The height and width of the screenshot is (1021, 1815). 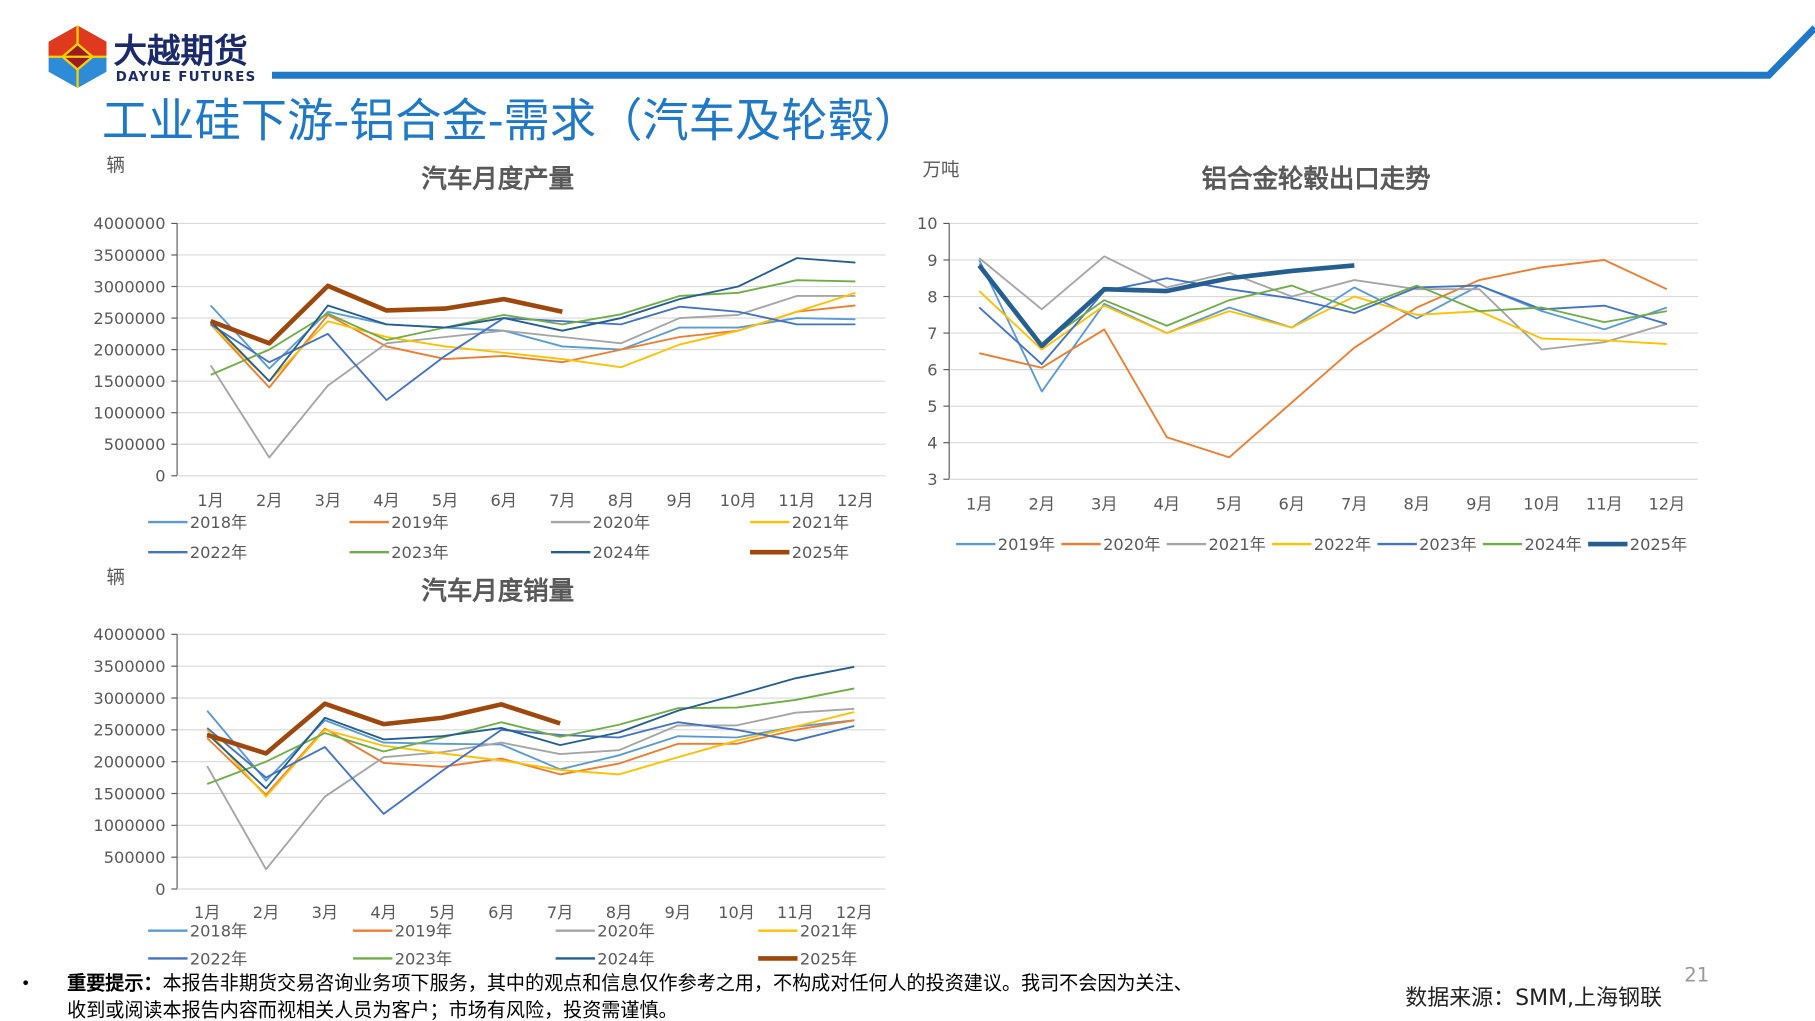 I want to click on y-tick-label: 4, so click(x=932, y=442).